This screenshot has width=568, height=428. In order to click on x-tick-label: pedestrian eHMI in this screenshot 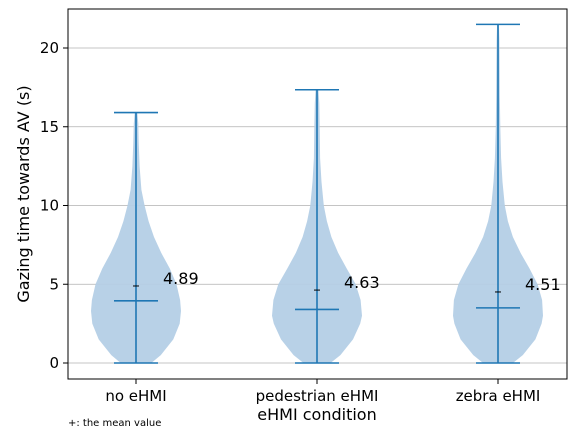, I will do `click(317, 396)`.